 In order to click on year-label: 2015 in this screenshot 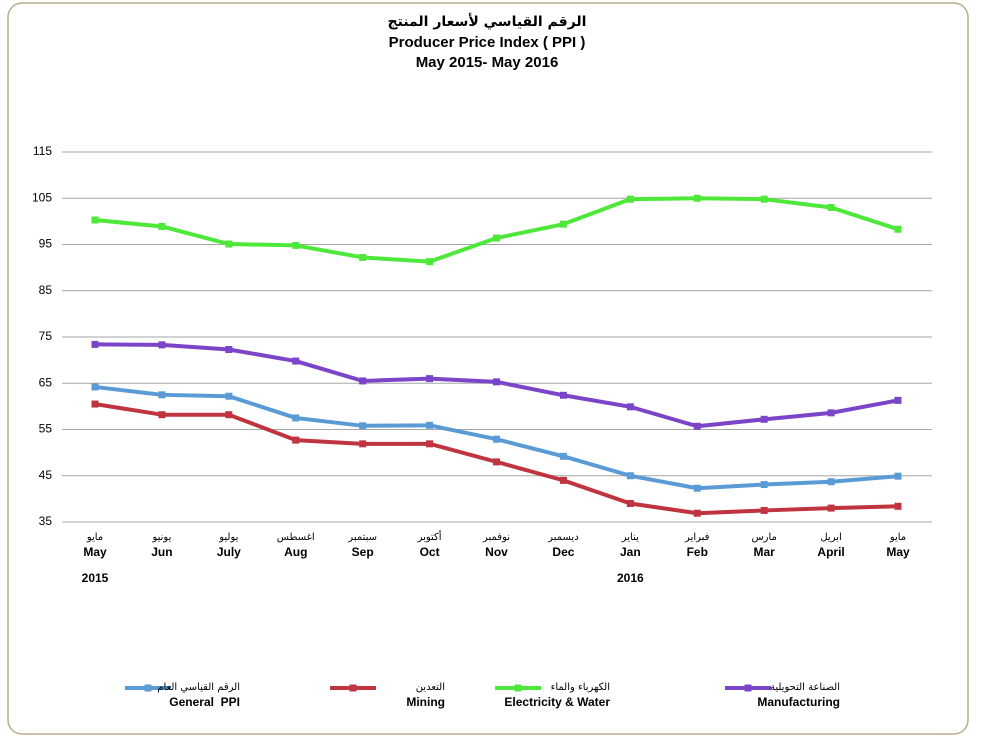, I will do `click(95, 578)`.